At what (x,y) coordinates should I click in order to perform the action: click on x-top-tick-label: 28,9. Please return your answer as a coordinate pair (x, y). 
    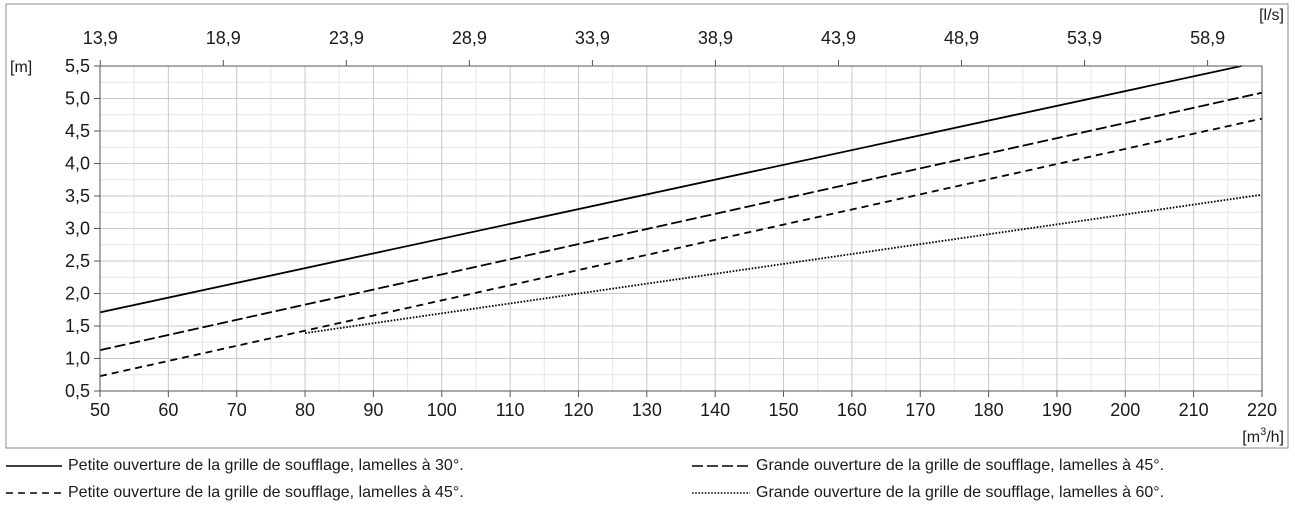
    Looking at the image, I should click on (469, 38).